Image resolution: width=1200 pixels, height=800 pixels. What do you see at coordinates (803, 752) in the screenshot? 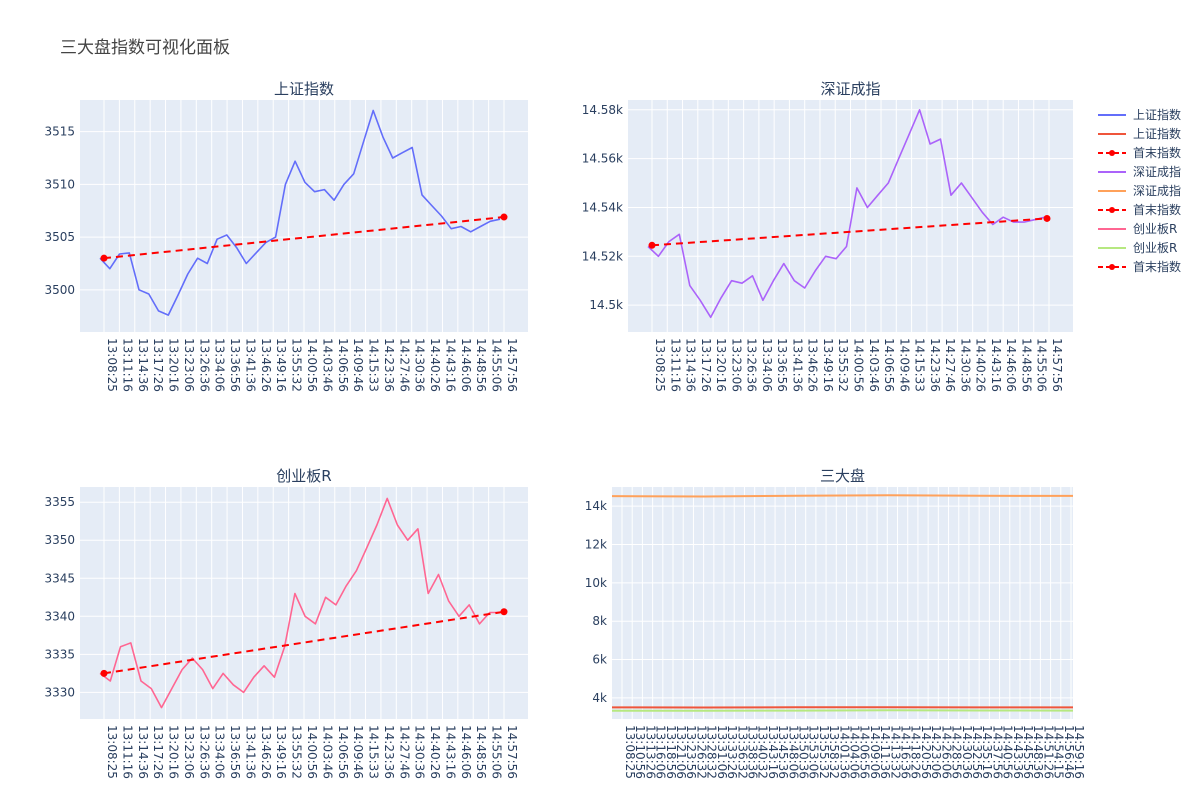
I see `x-tick-label: 13:50:36` at bounding box center [803, 752].